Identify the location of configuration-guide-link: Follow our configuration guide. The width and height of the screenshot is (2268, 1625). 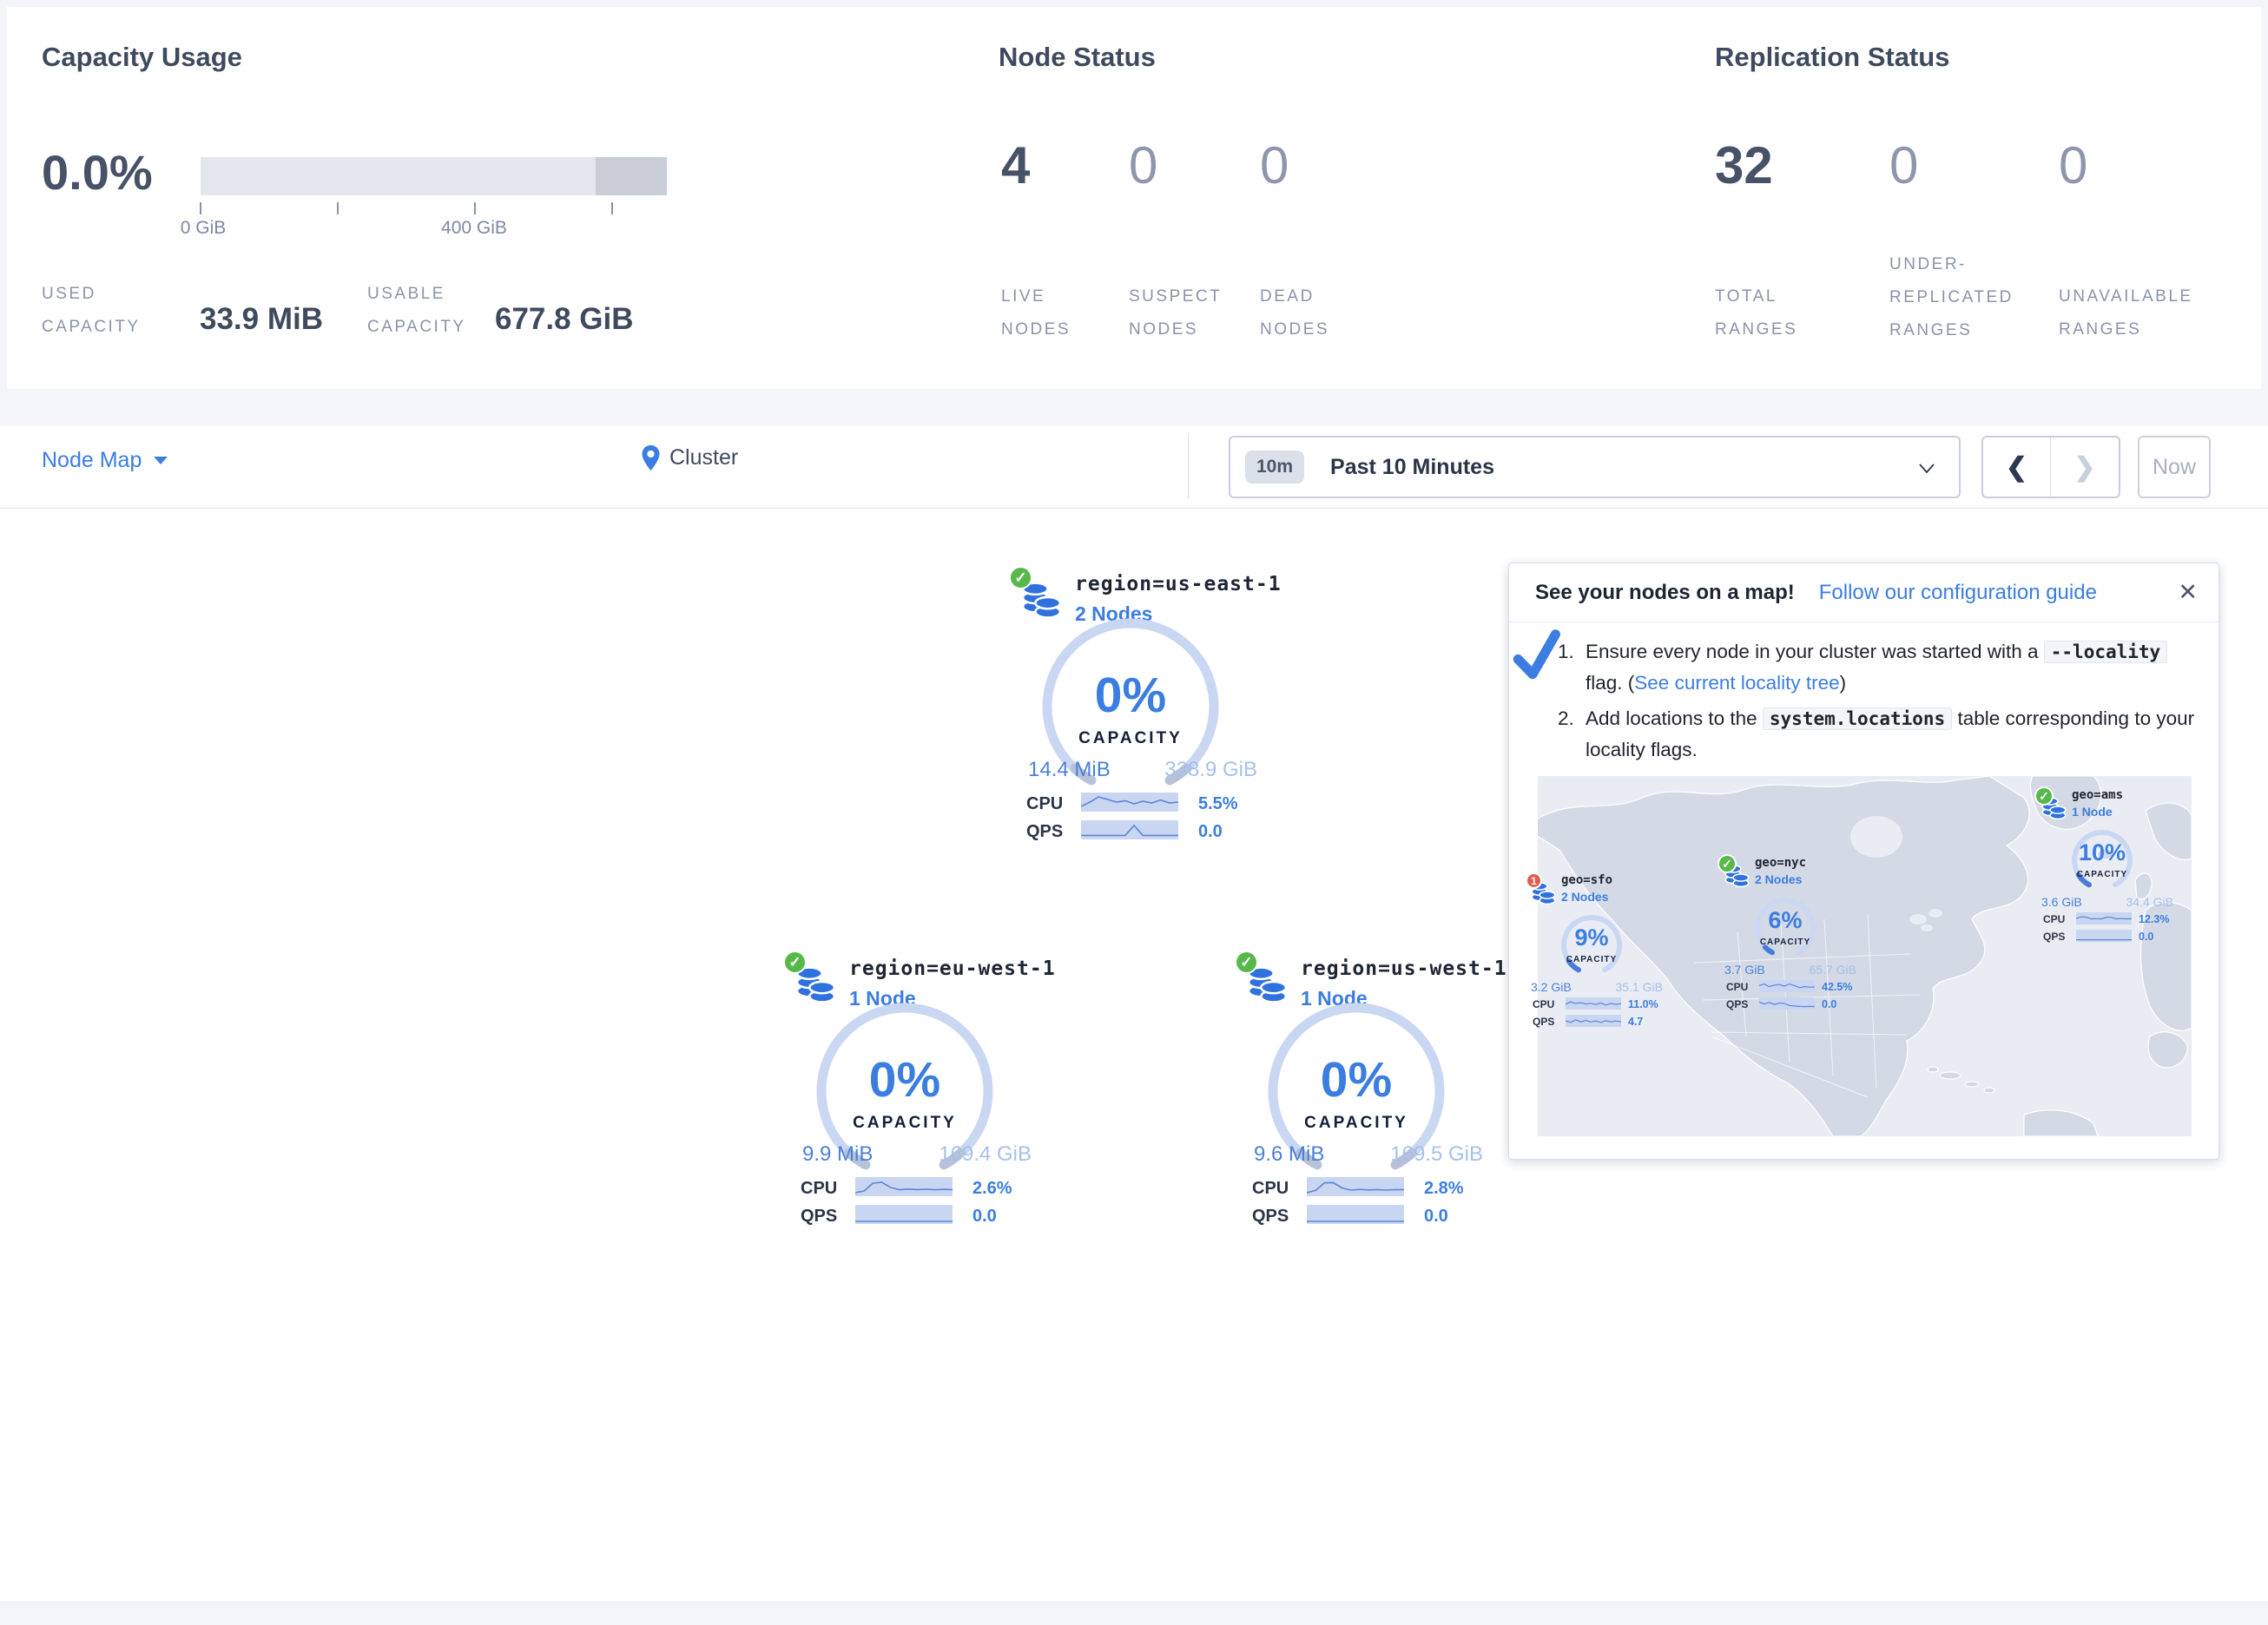
(1957, 592).